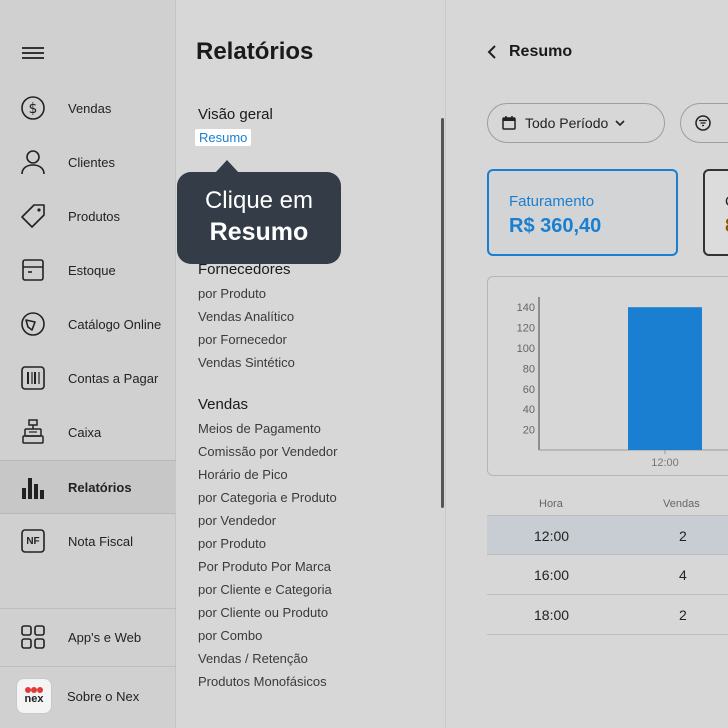  Describe the element at coordinates (529, 390) in the screenshot. I see `y-tick-label: 60` at that location.